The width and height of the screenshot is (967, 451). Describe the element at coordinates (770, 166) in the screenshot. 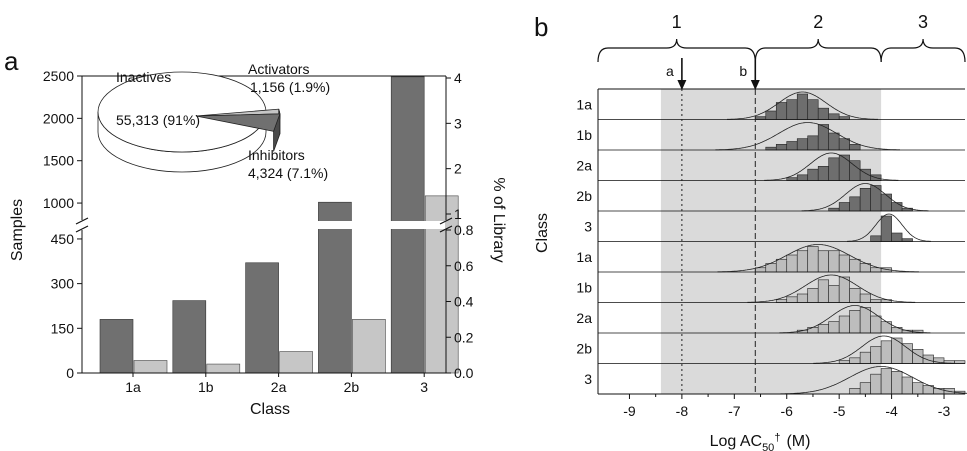

I see `histogram-row-upper-2a: 2a` at that location.